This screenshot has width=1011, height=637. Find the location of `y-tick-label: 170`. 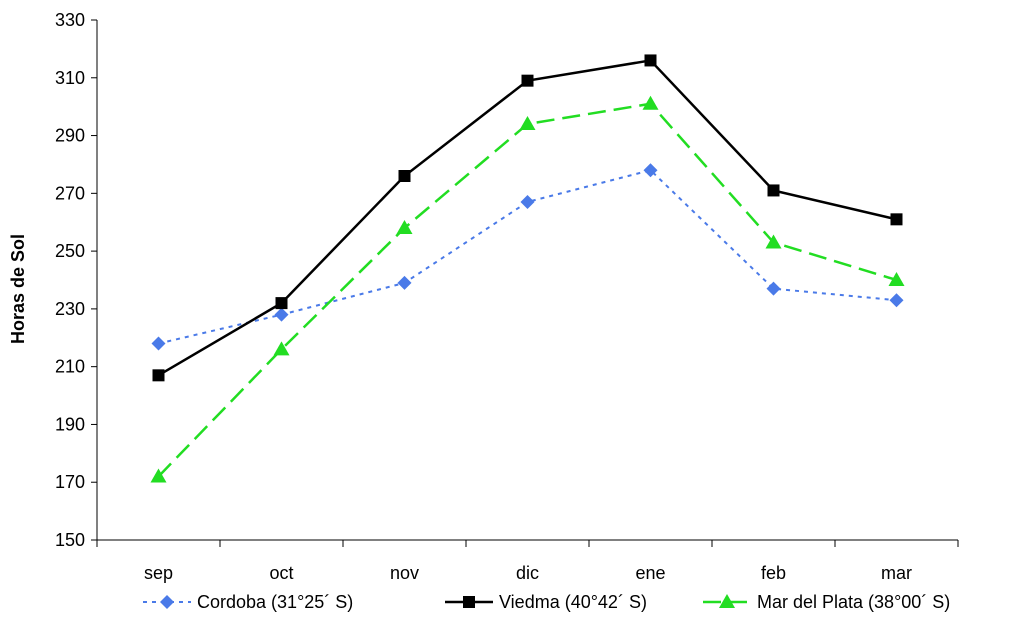

y-tick-label: 170 is located at coordinates (70, 482).